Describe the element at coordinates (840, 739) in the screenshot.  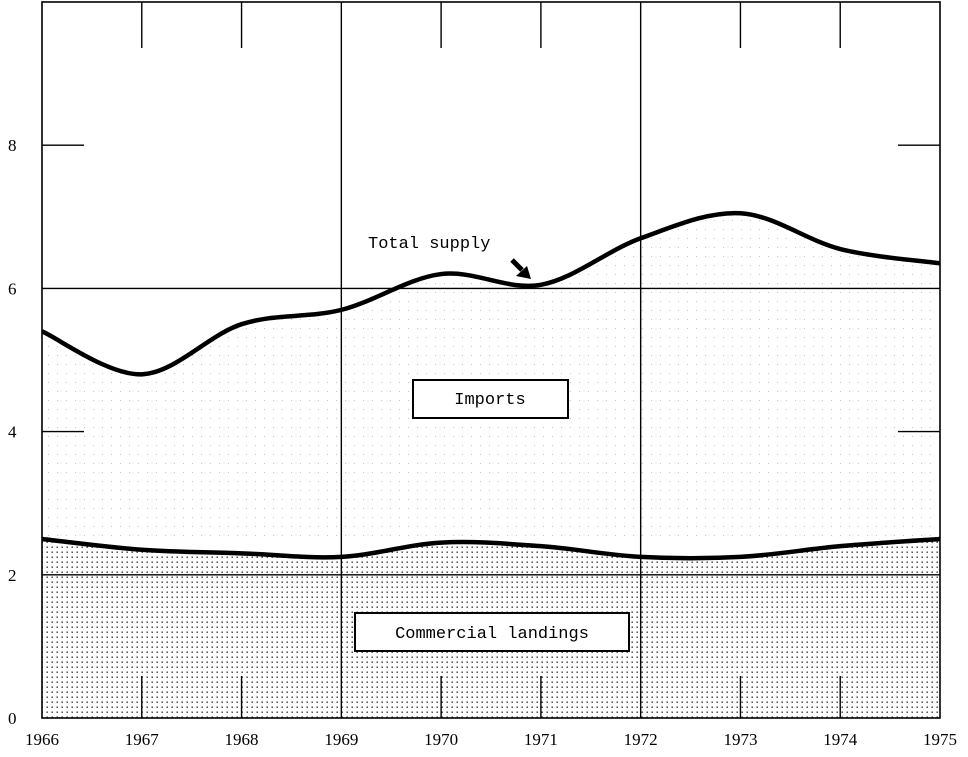
I see `x-tick-label: 1974` at that location.